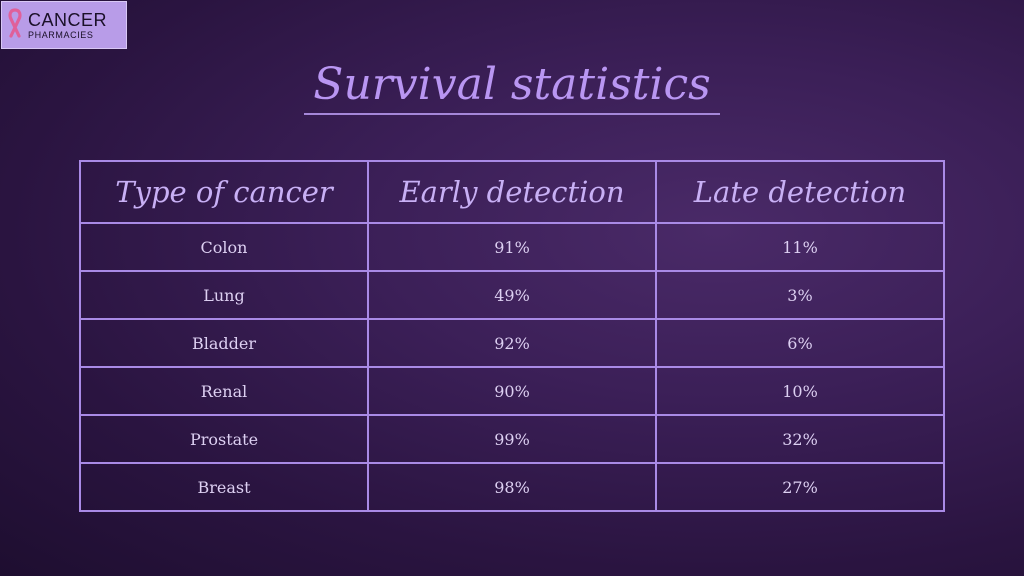 This screenshot has height=576, width=1024. Describe the element at coordinates (800, 391) in the screenshot. I see `cell-late-detection: 10%` at that location.